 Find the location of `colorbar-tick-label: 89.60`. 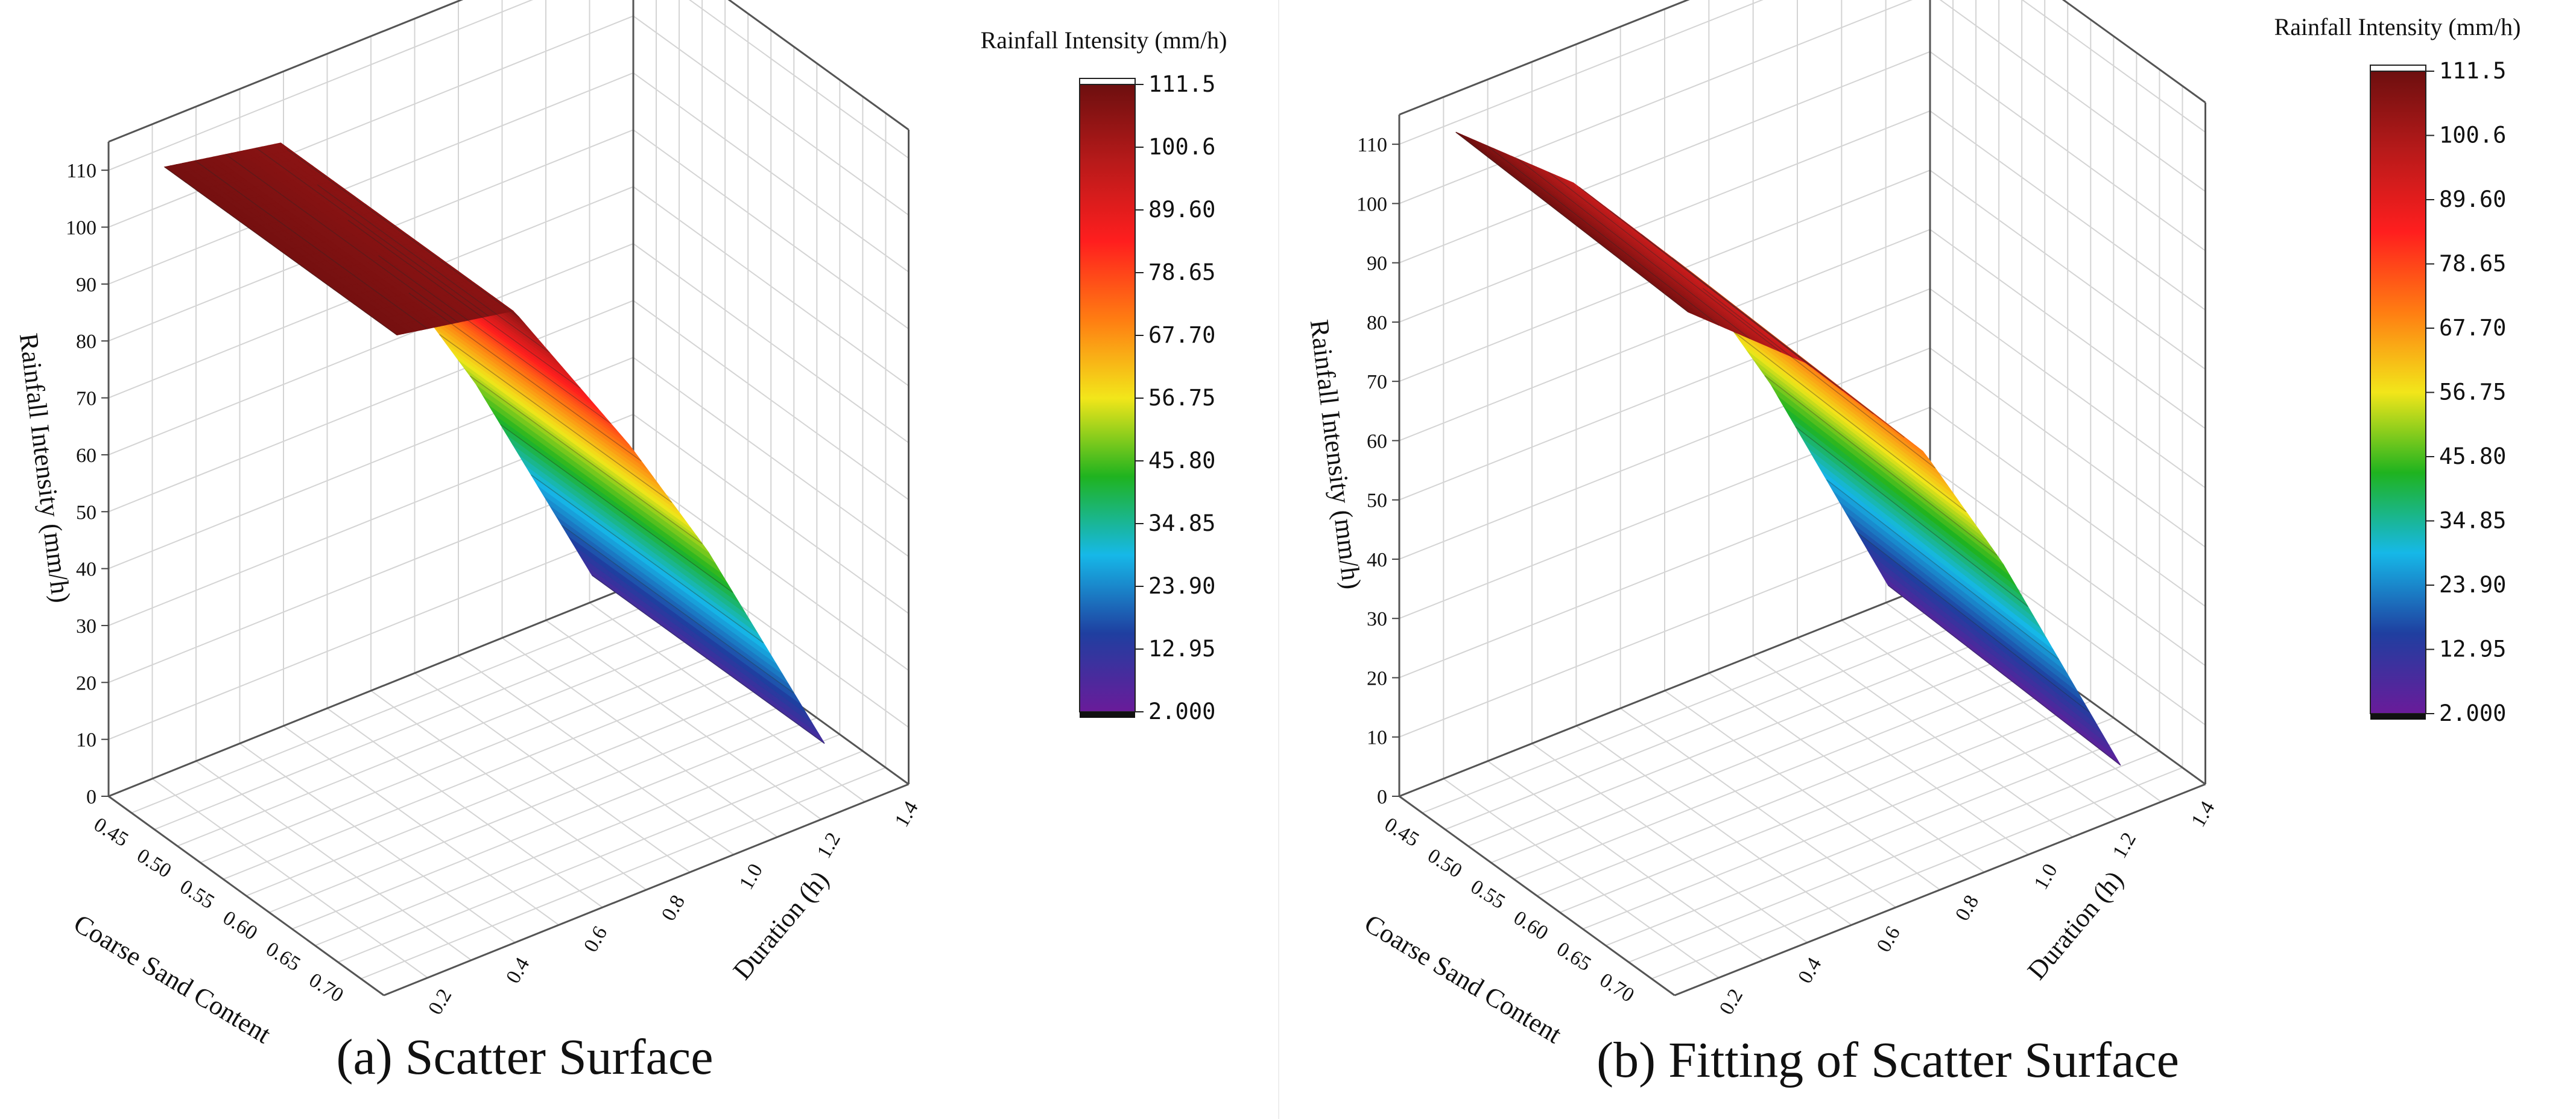

colorbar-tick-label: 89.60 is located at coordinates (1181, 210).